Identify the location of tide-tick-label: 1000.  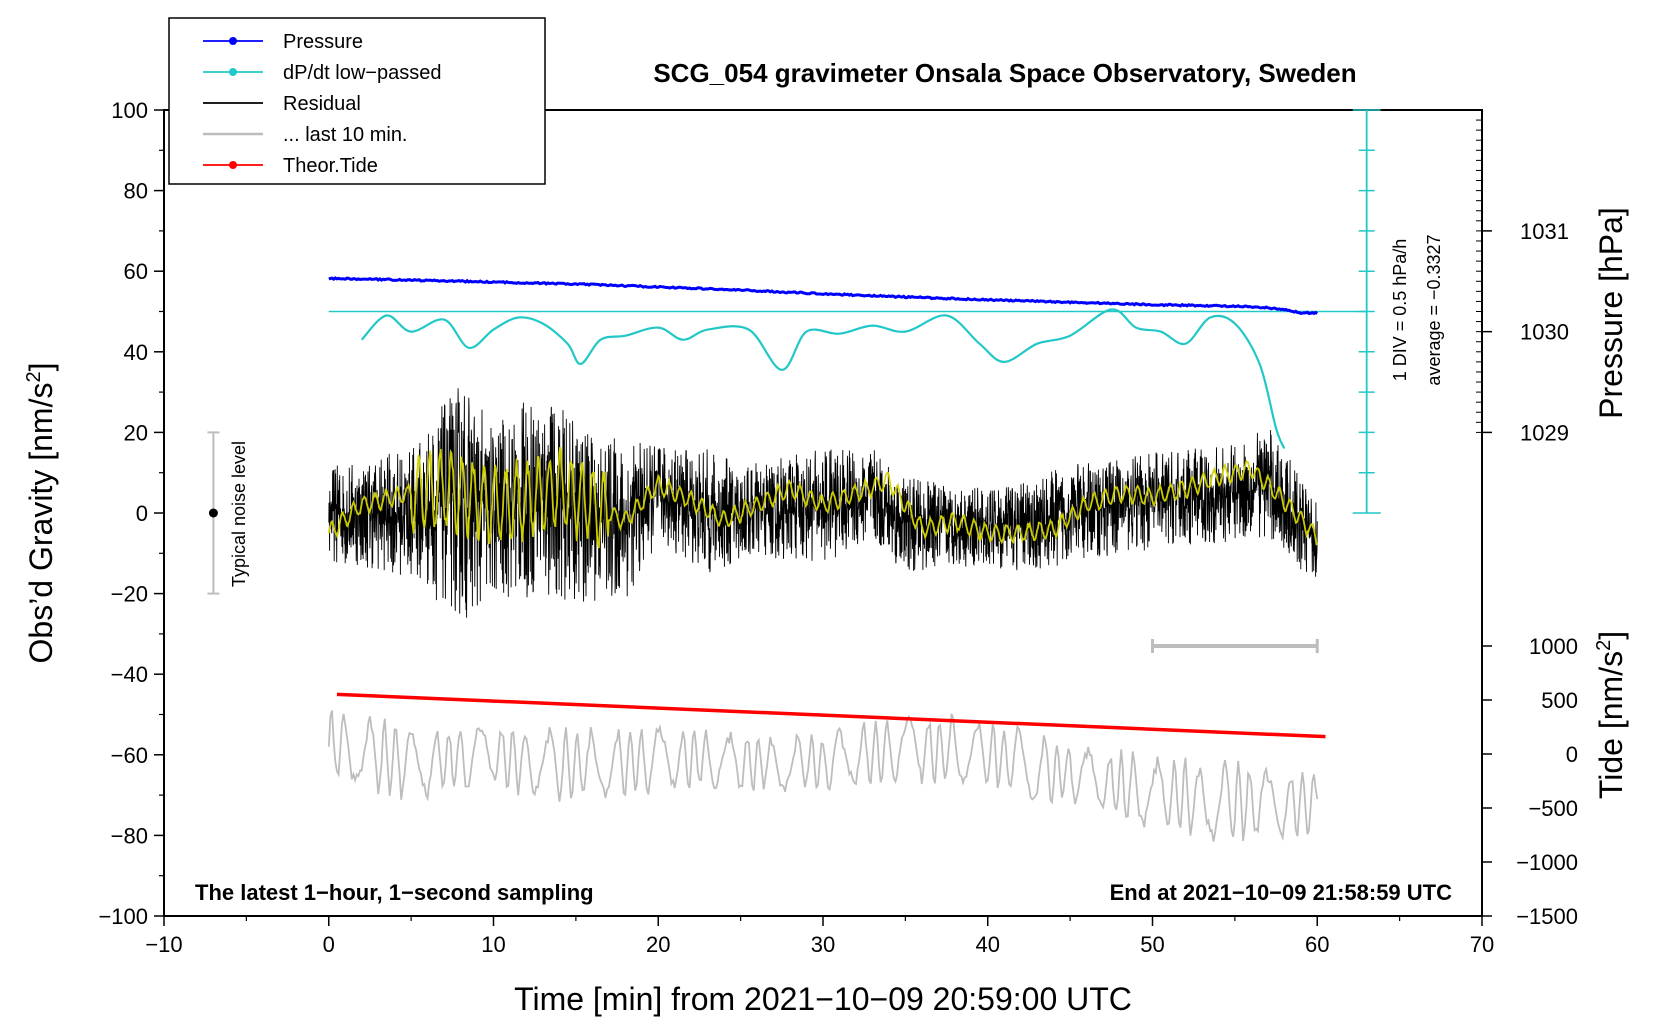
(1553, 646).